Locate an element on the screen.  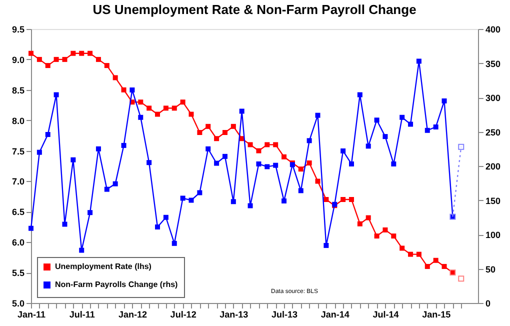
x-tick-label: Jul-14 is located at coordinates (385, 315).